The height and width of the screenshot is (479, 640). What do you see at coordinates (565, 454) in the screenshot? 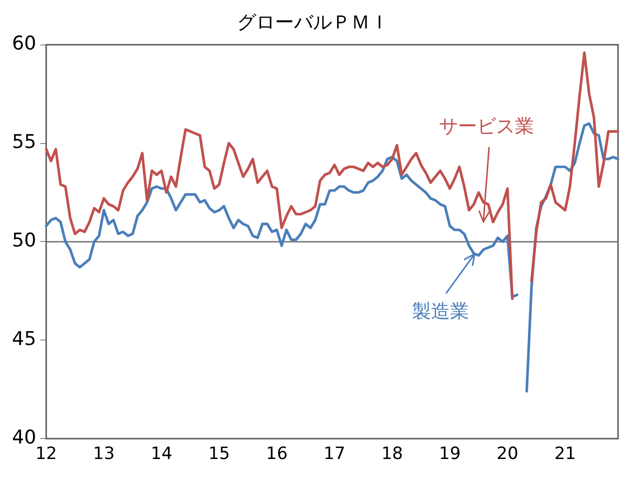
I see `x-tick-label: 21` at bounding box center [565, 454].